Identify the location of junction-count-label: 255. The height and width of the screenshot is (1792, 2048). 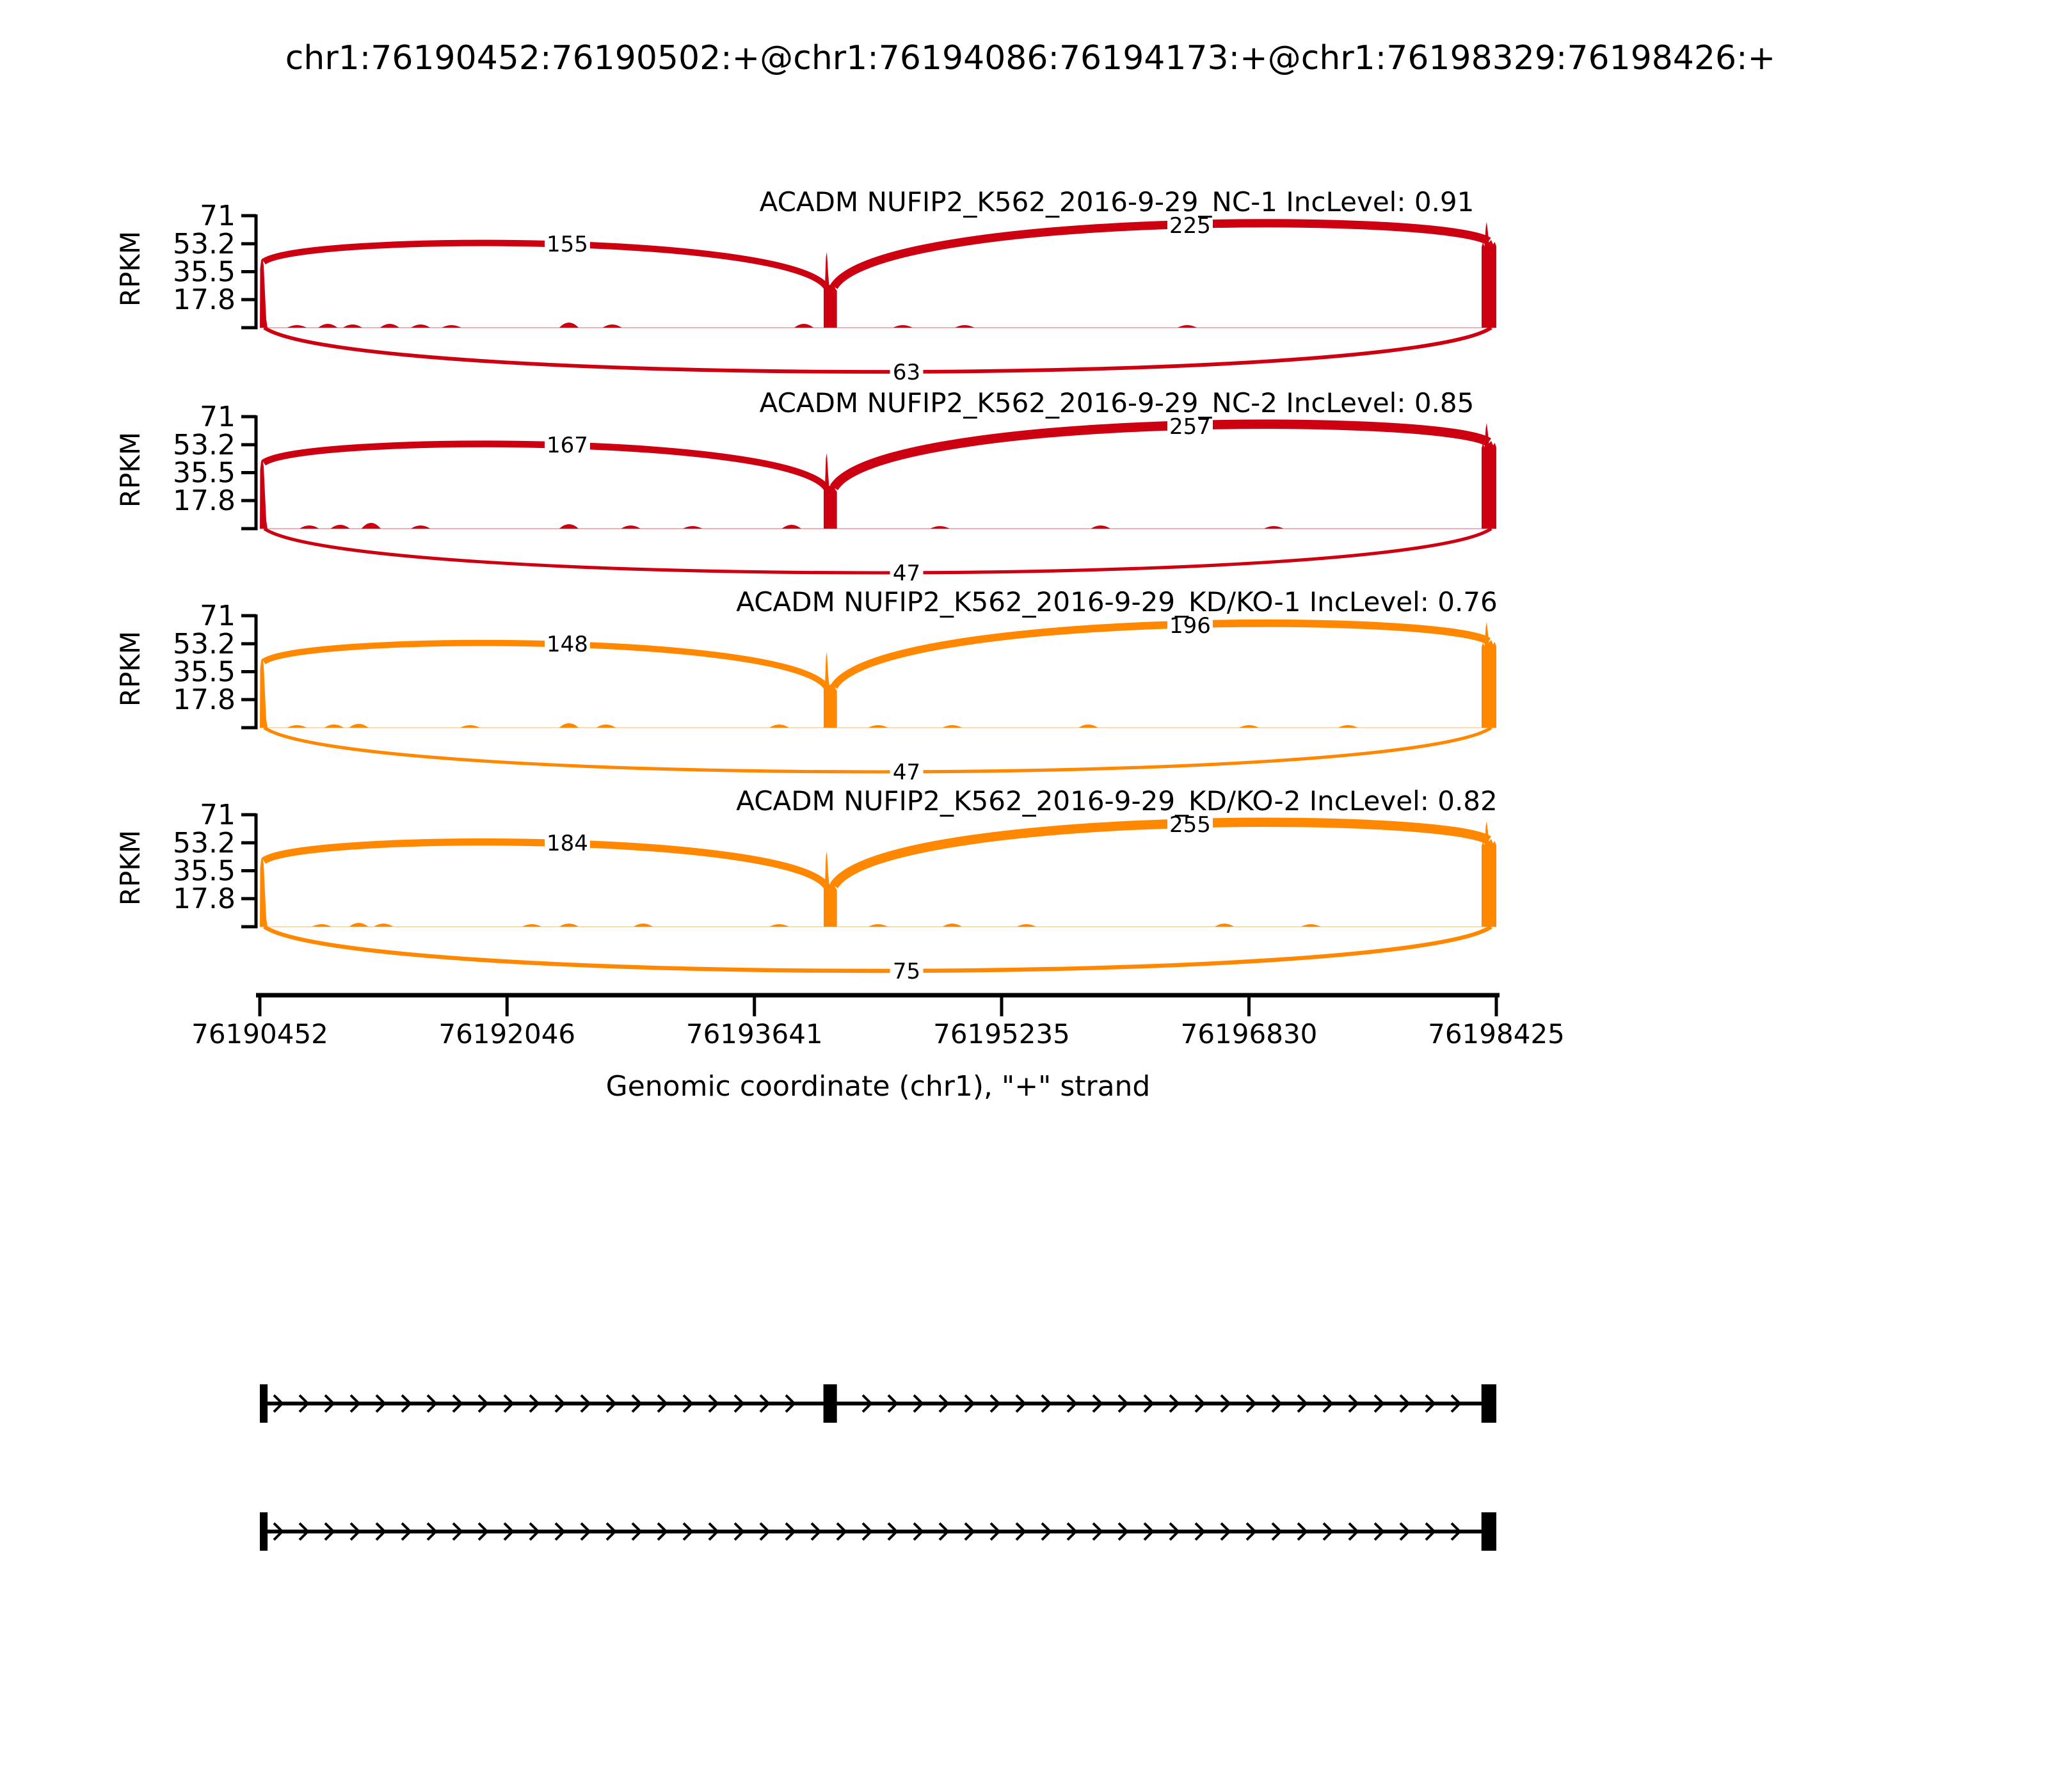
(1190, 825).